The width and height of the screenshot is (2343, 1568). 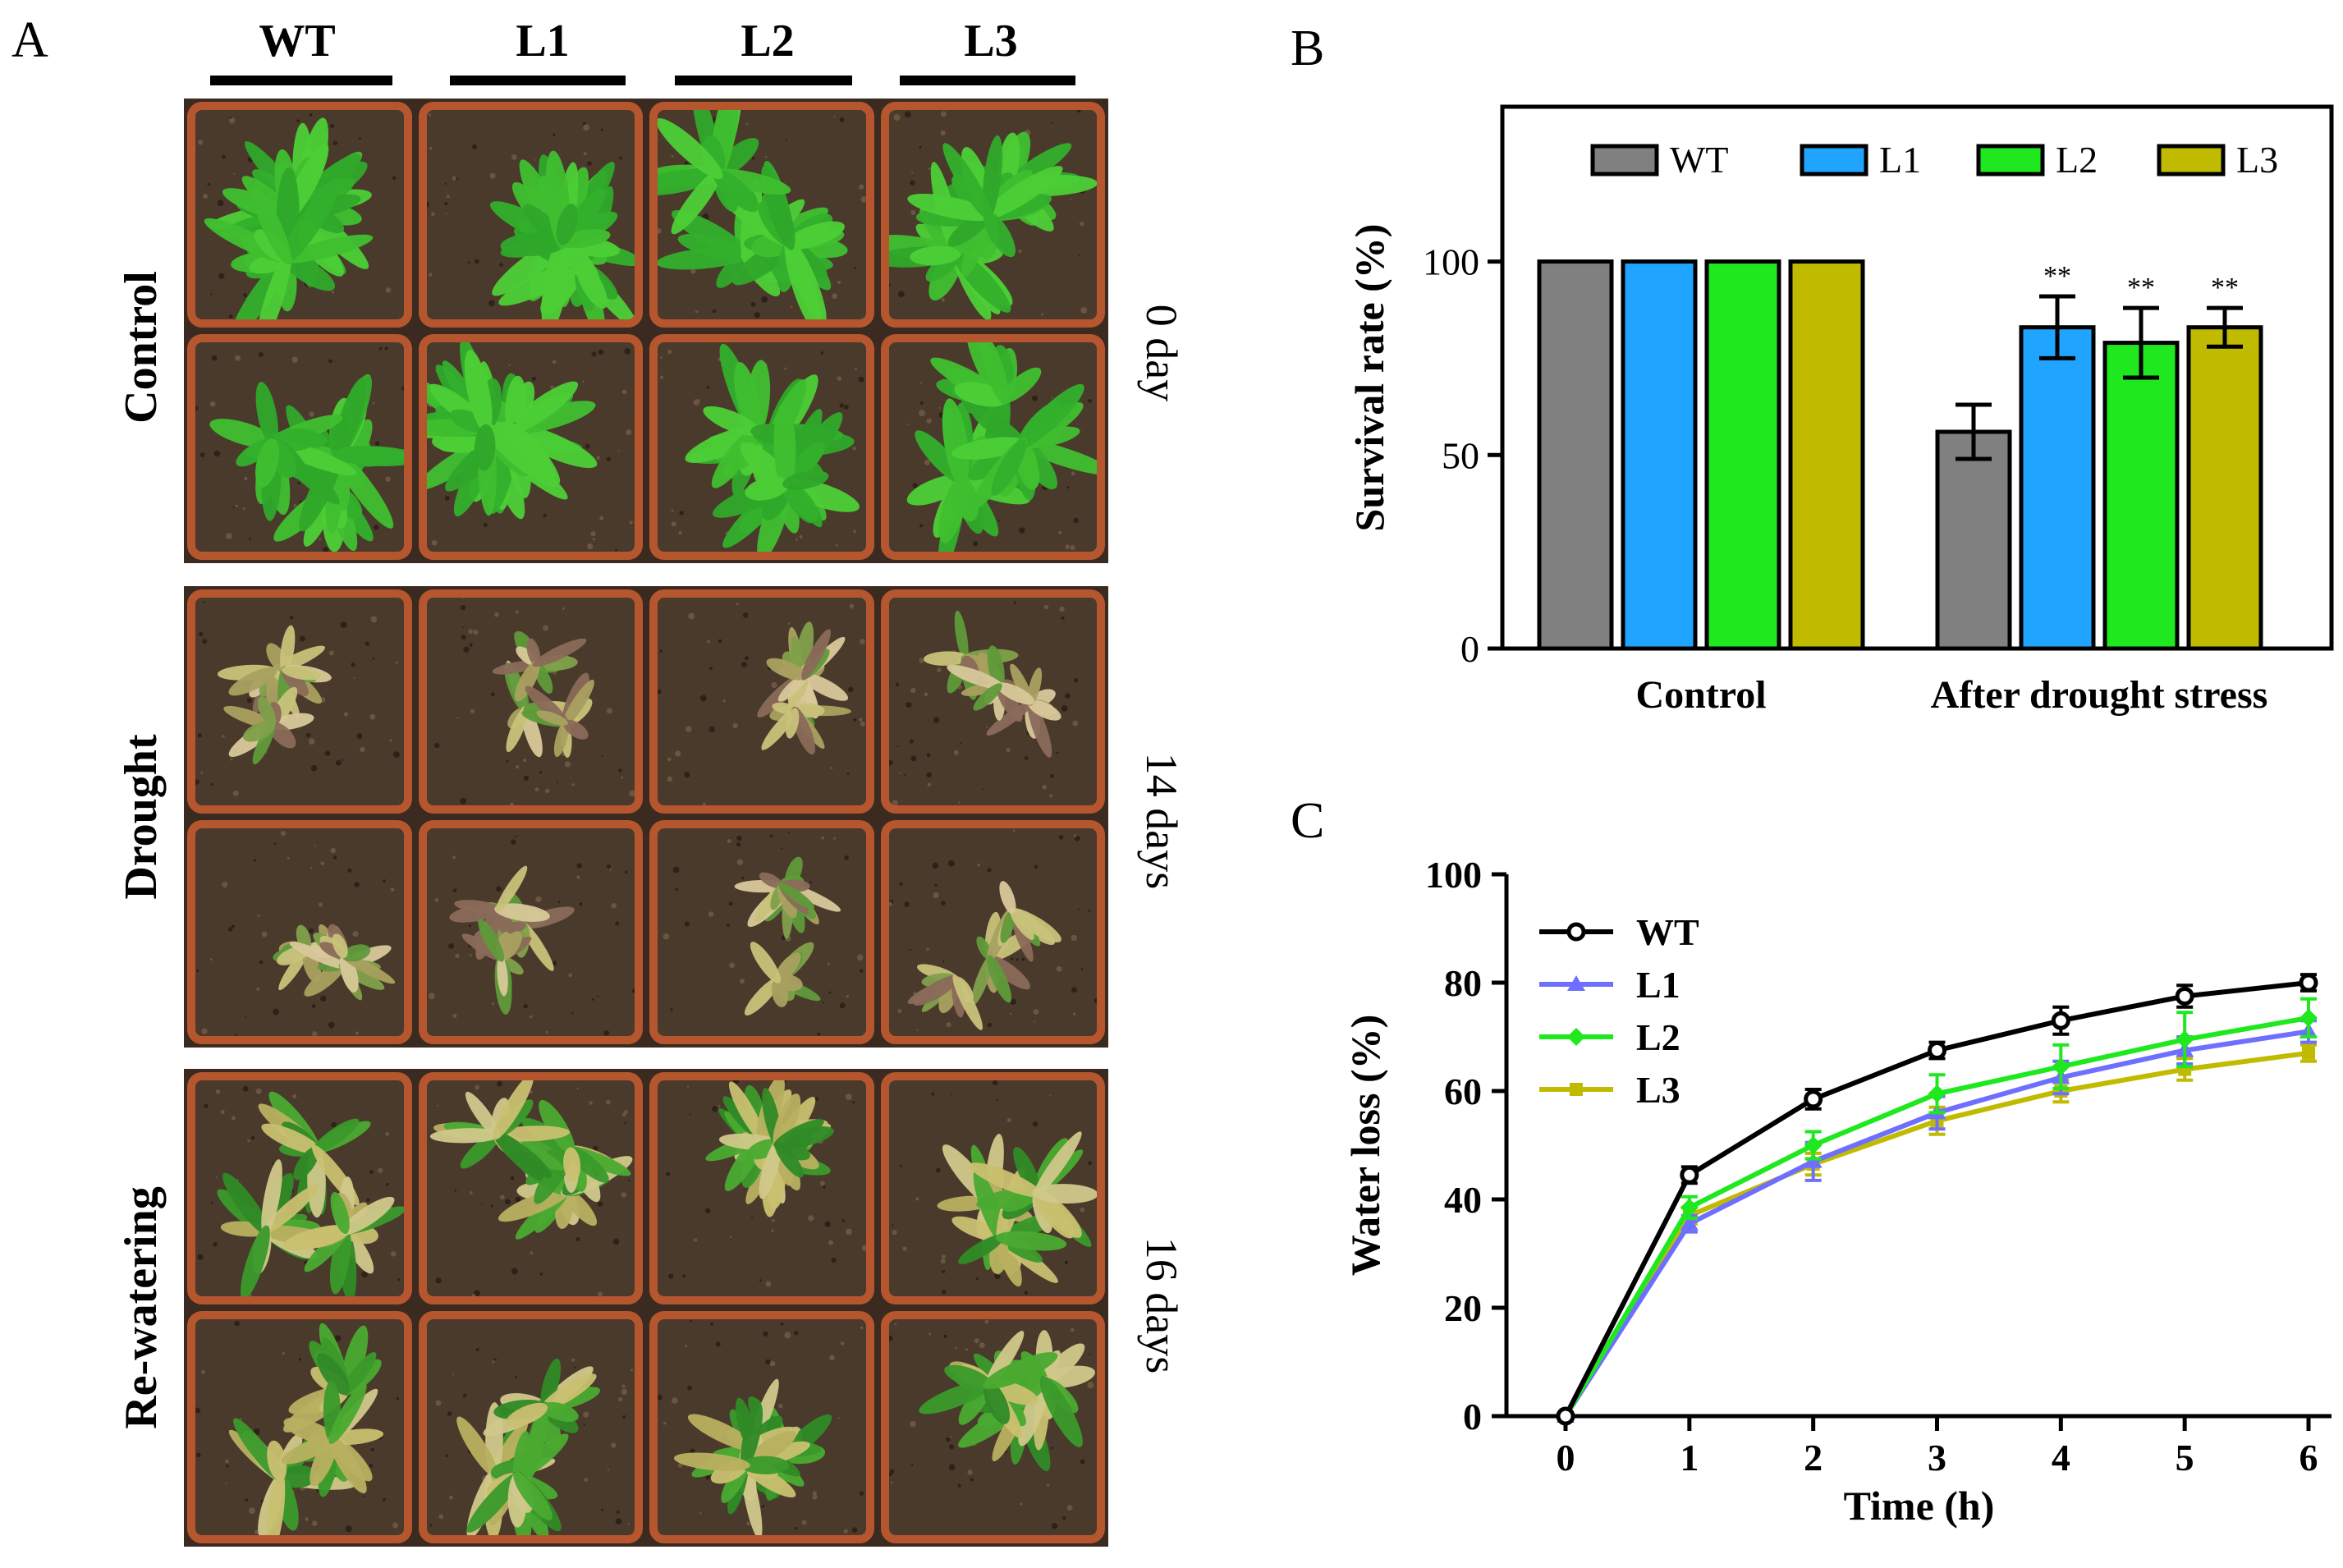 What do you see at coordinates (297, 41) in the screenshot?
I see `col-label-wt: WT` at bounding box center [297, 41].